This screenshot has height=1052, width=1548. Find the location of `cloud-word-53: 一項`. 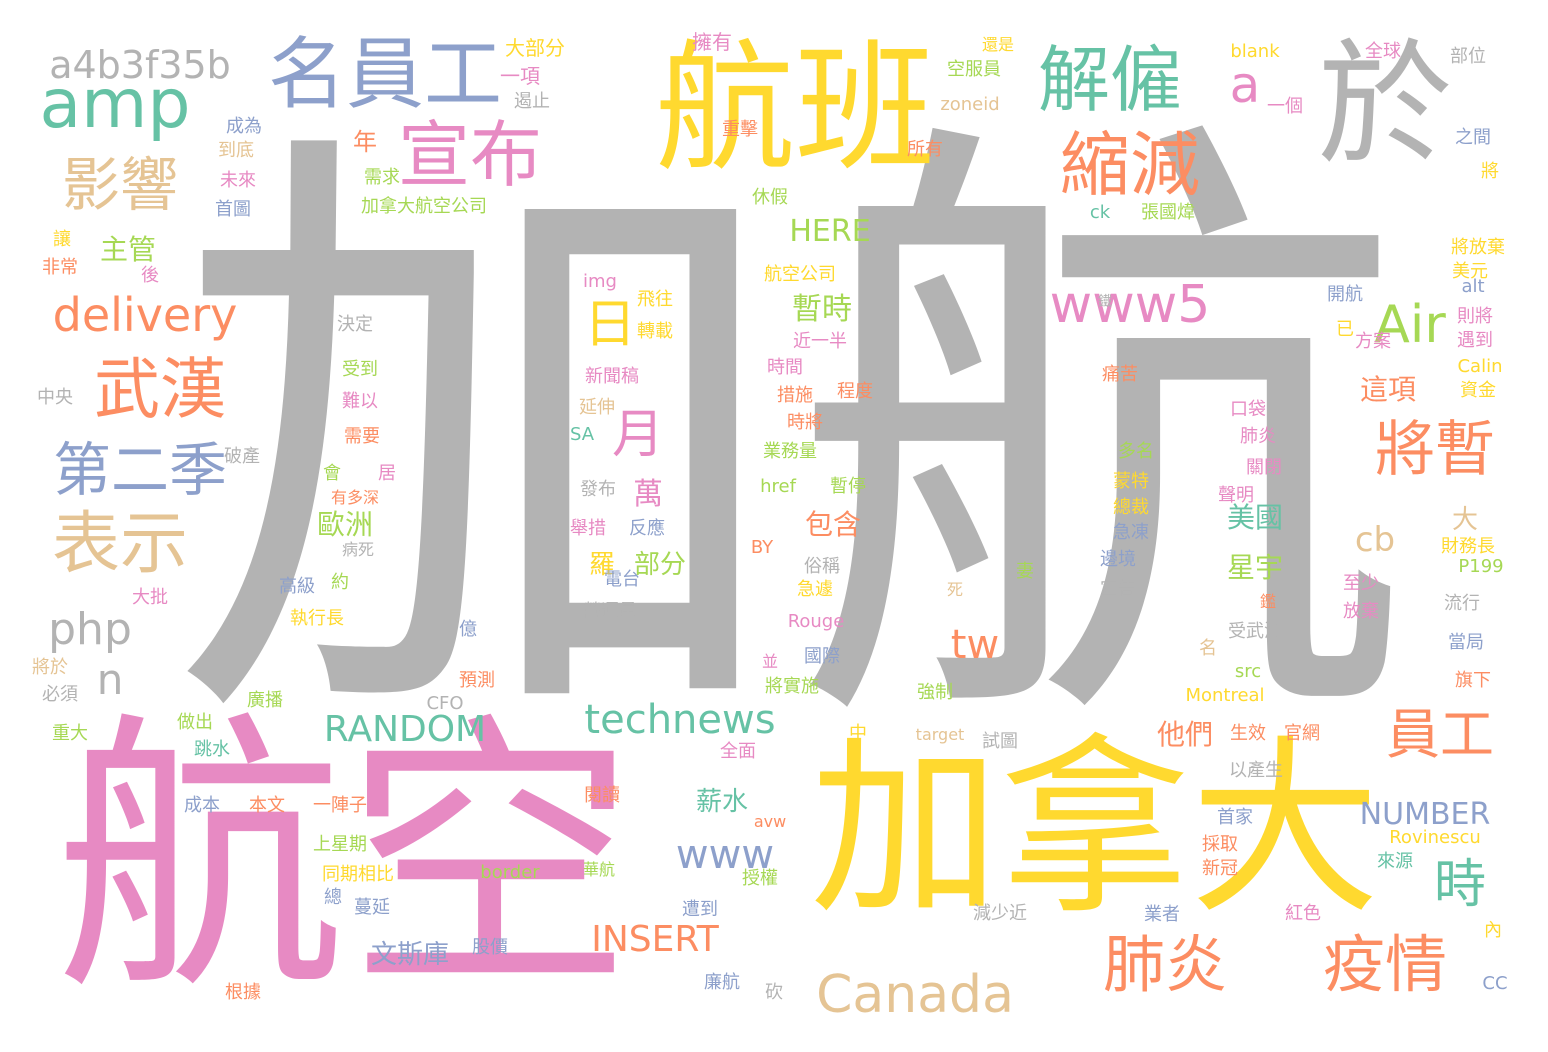

cloud-word-53: 一項 is located at coordinates (520, 76).